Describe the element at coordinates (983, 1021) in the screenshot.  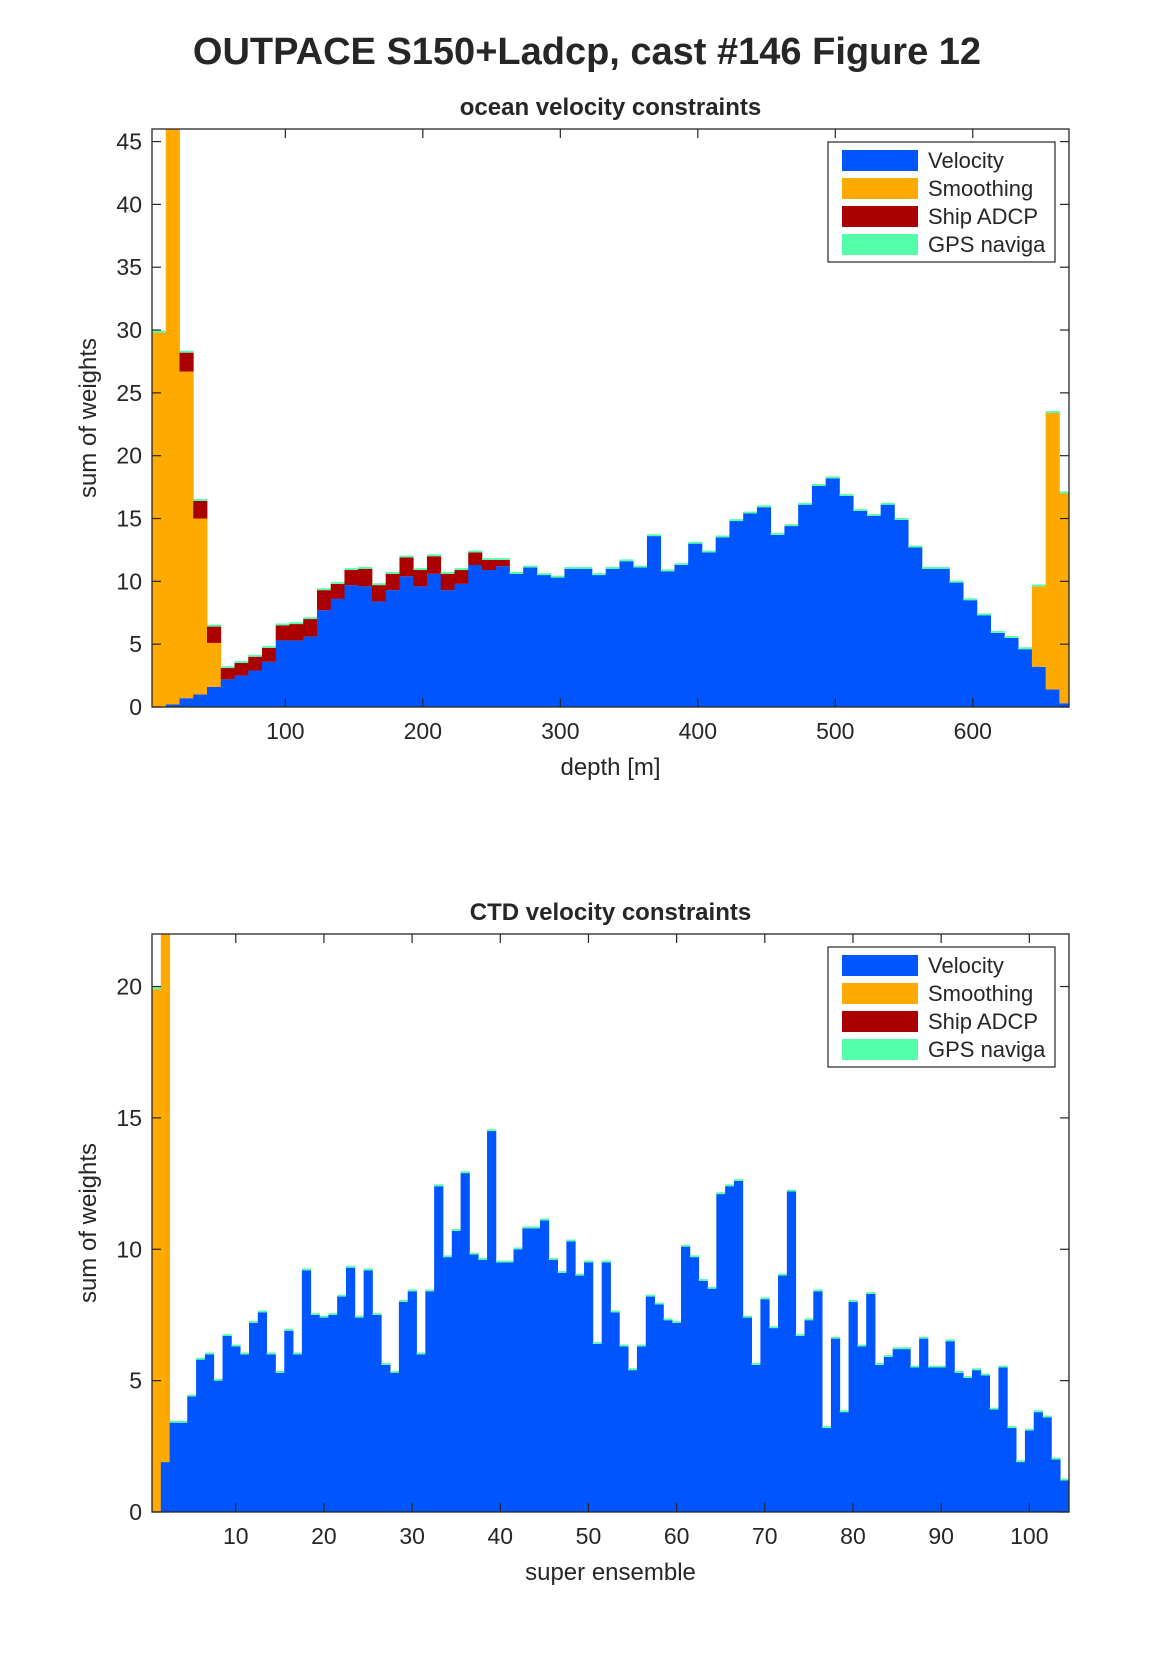
I see `legend-label-ship-adcp: Ship ADCP` at that location.